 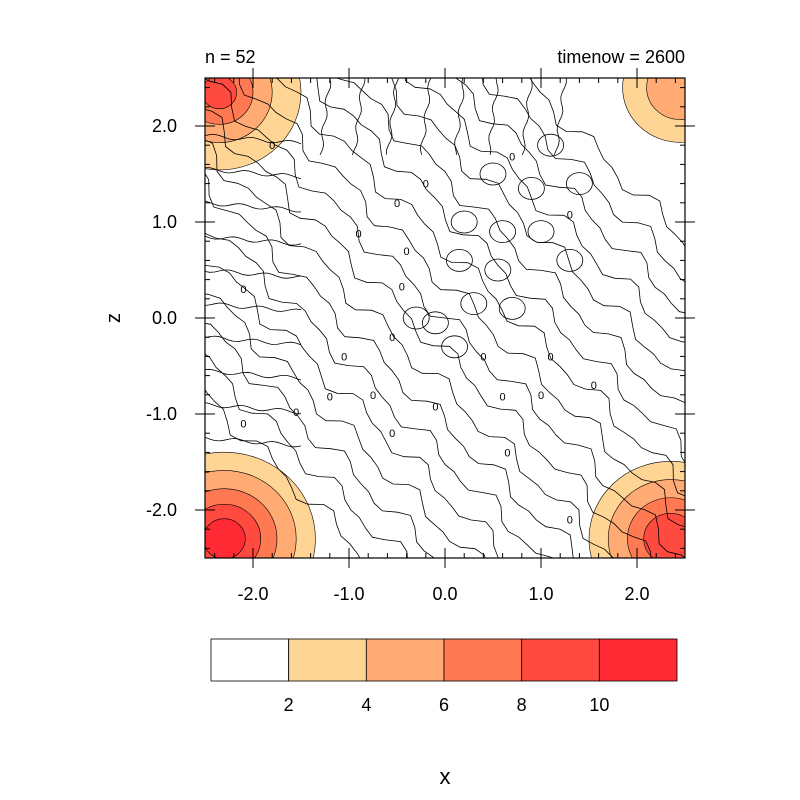 What do you see at coordinates (599, 705) in the screenshot?
I see `colorbar-label: 10` at bounding box center [599, 705].